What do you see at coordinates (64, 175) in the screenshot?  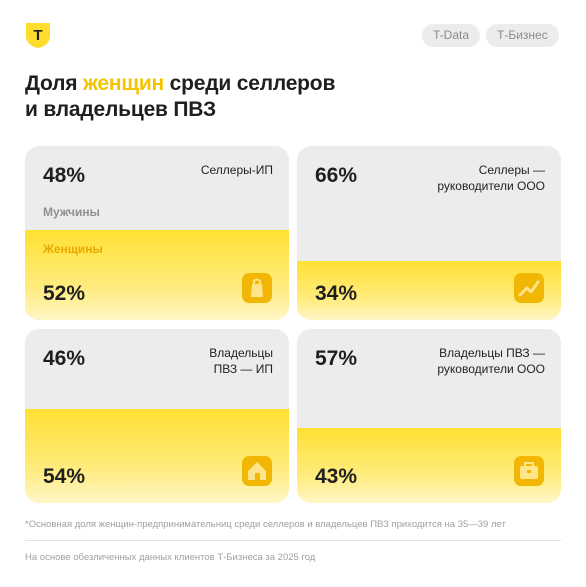 I see `men-pct: 48%` at bounding box center [64, 175].